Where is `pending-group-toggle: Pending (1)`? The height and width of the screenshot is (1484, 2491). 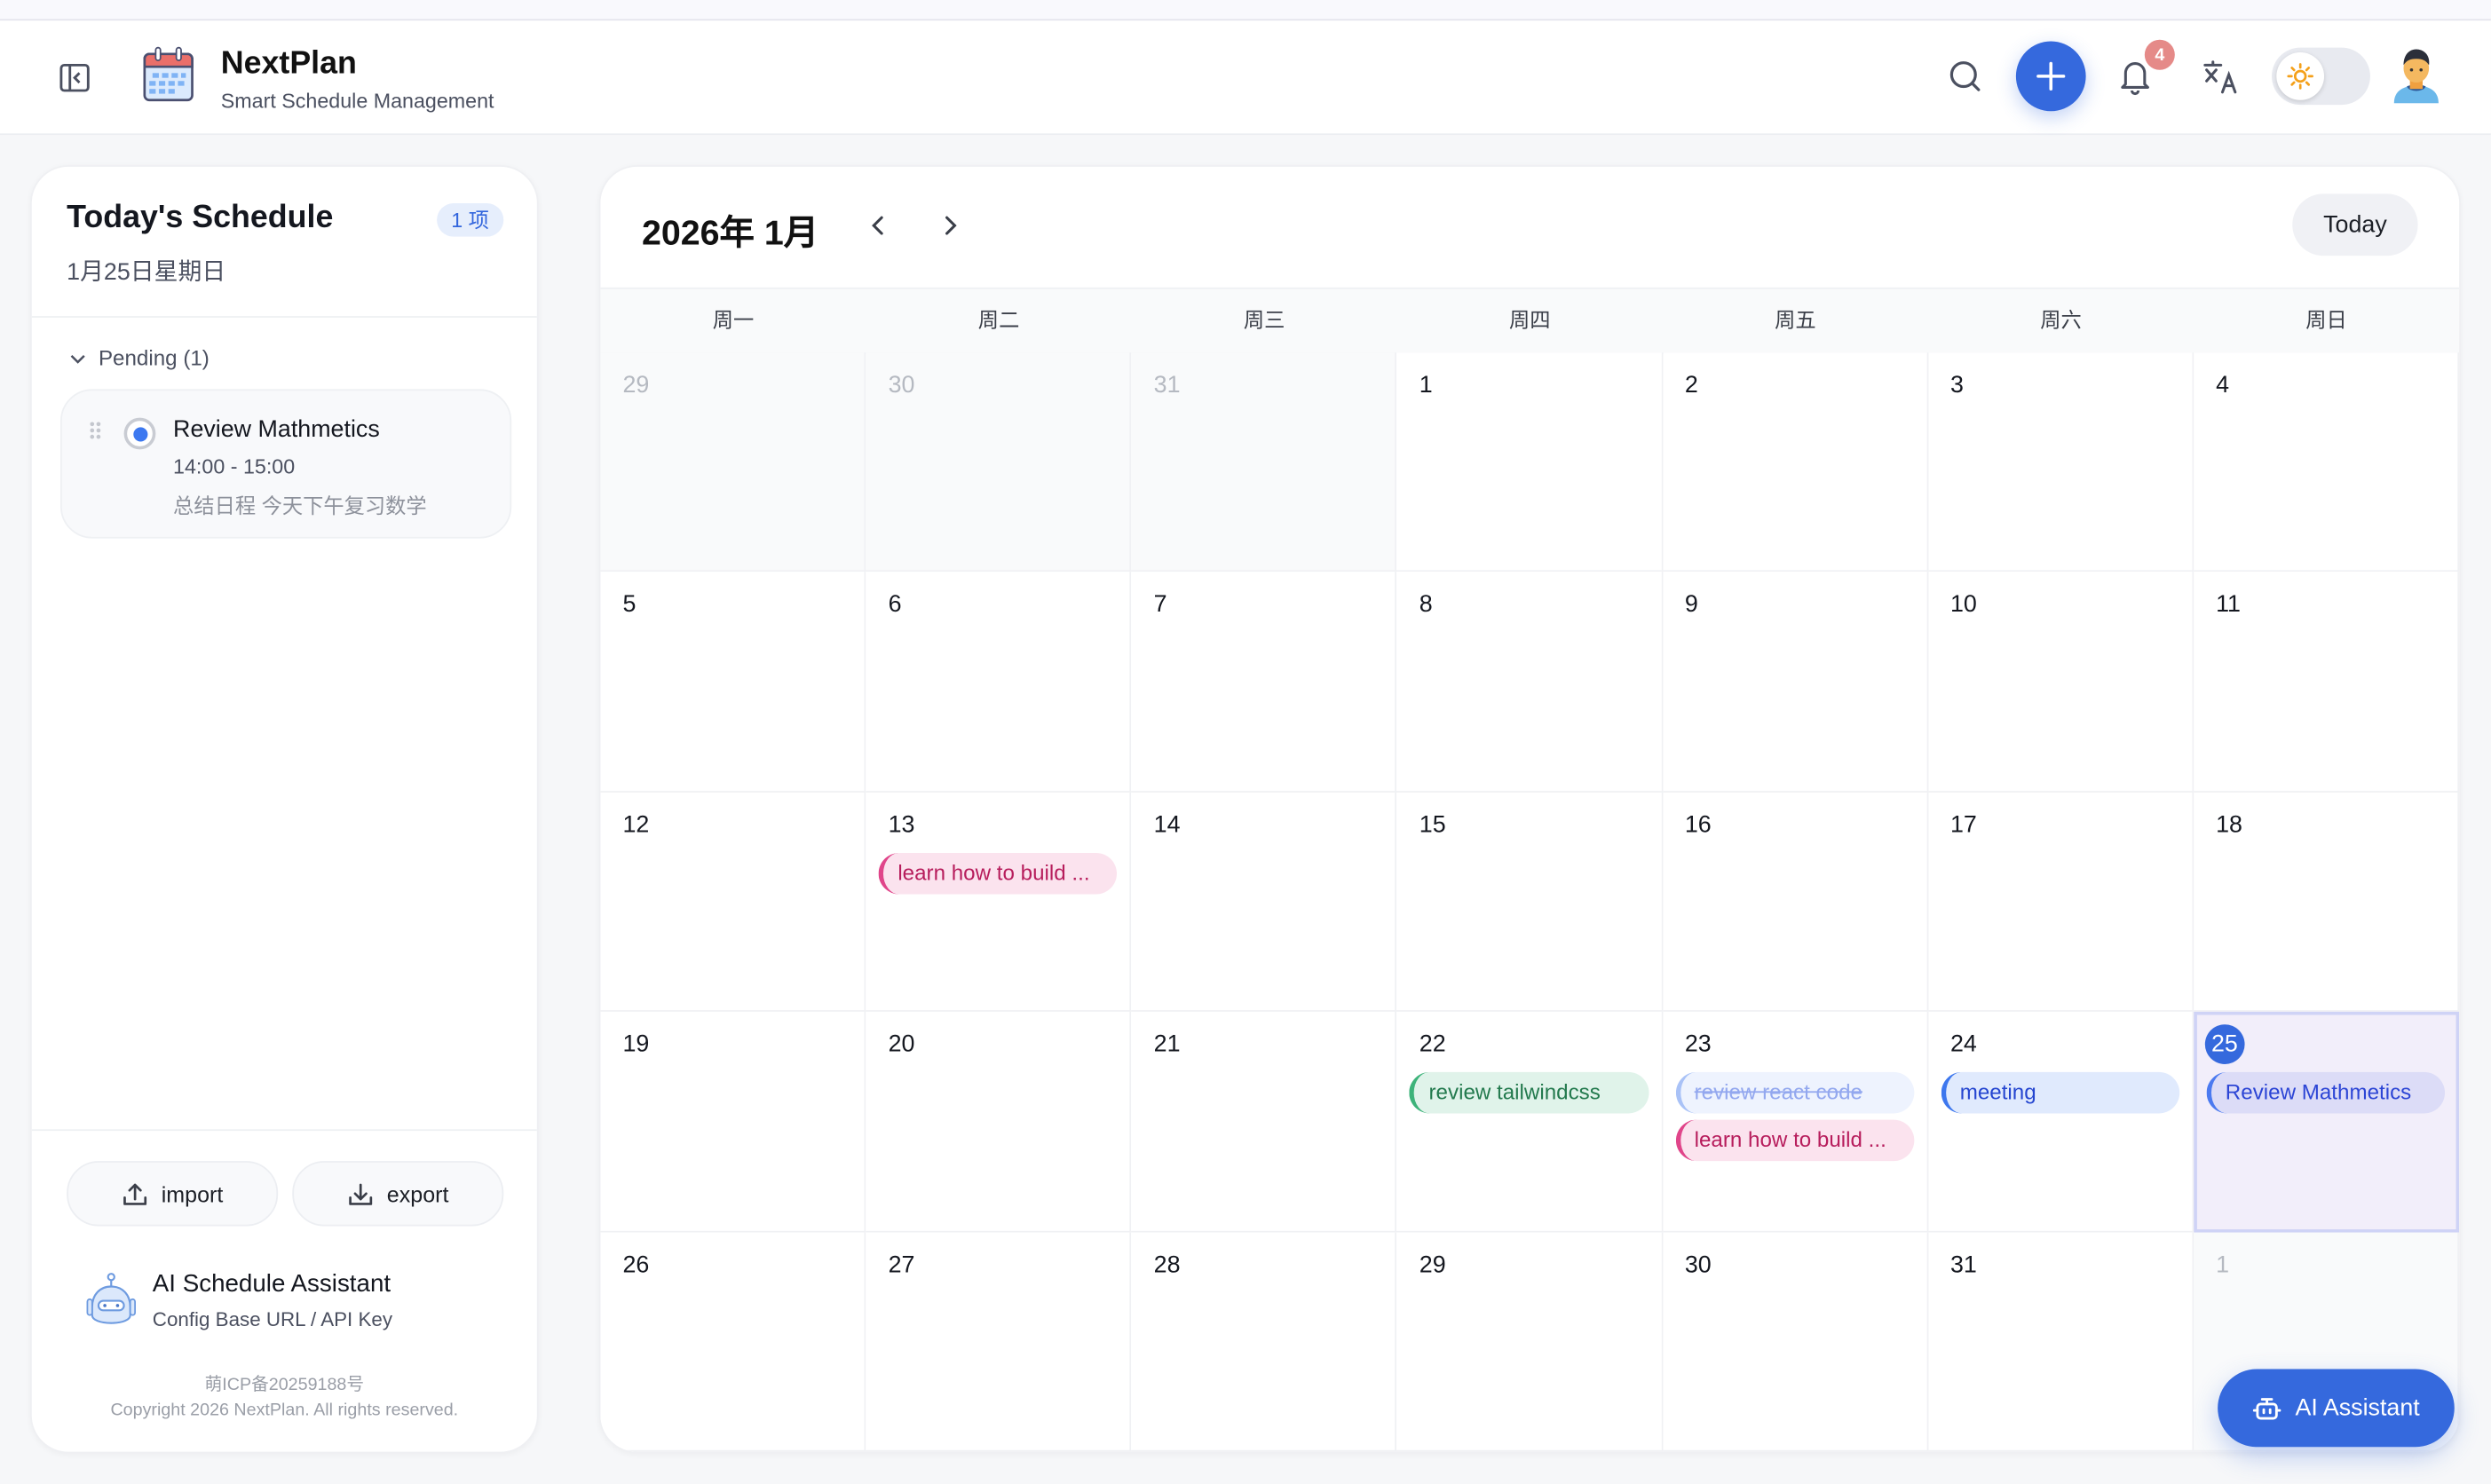 pending-group-toggle: Pending (1) is located at coordinates (140, 358).